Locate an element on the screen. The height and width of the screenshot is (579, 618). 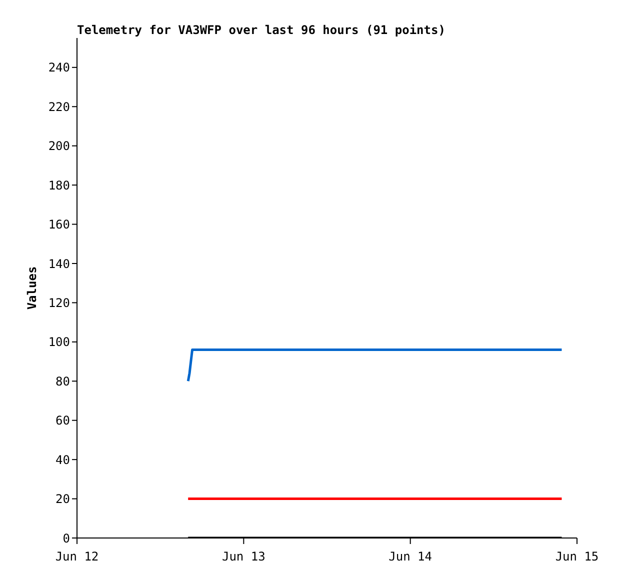
y-tick-label: 120 is located at coordinates (59, 303).